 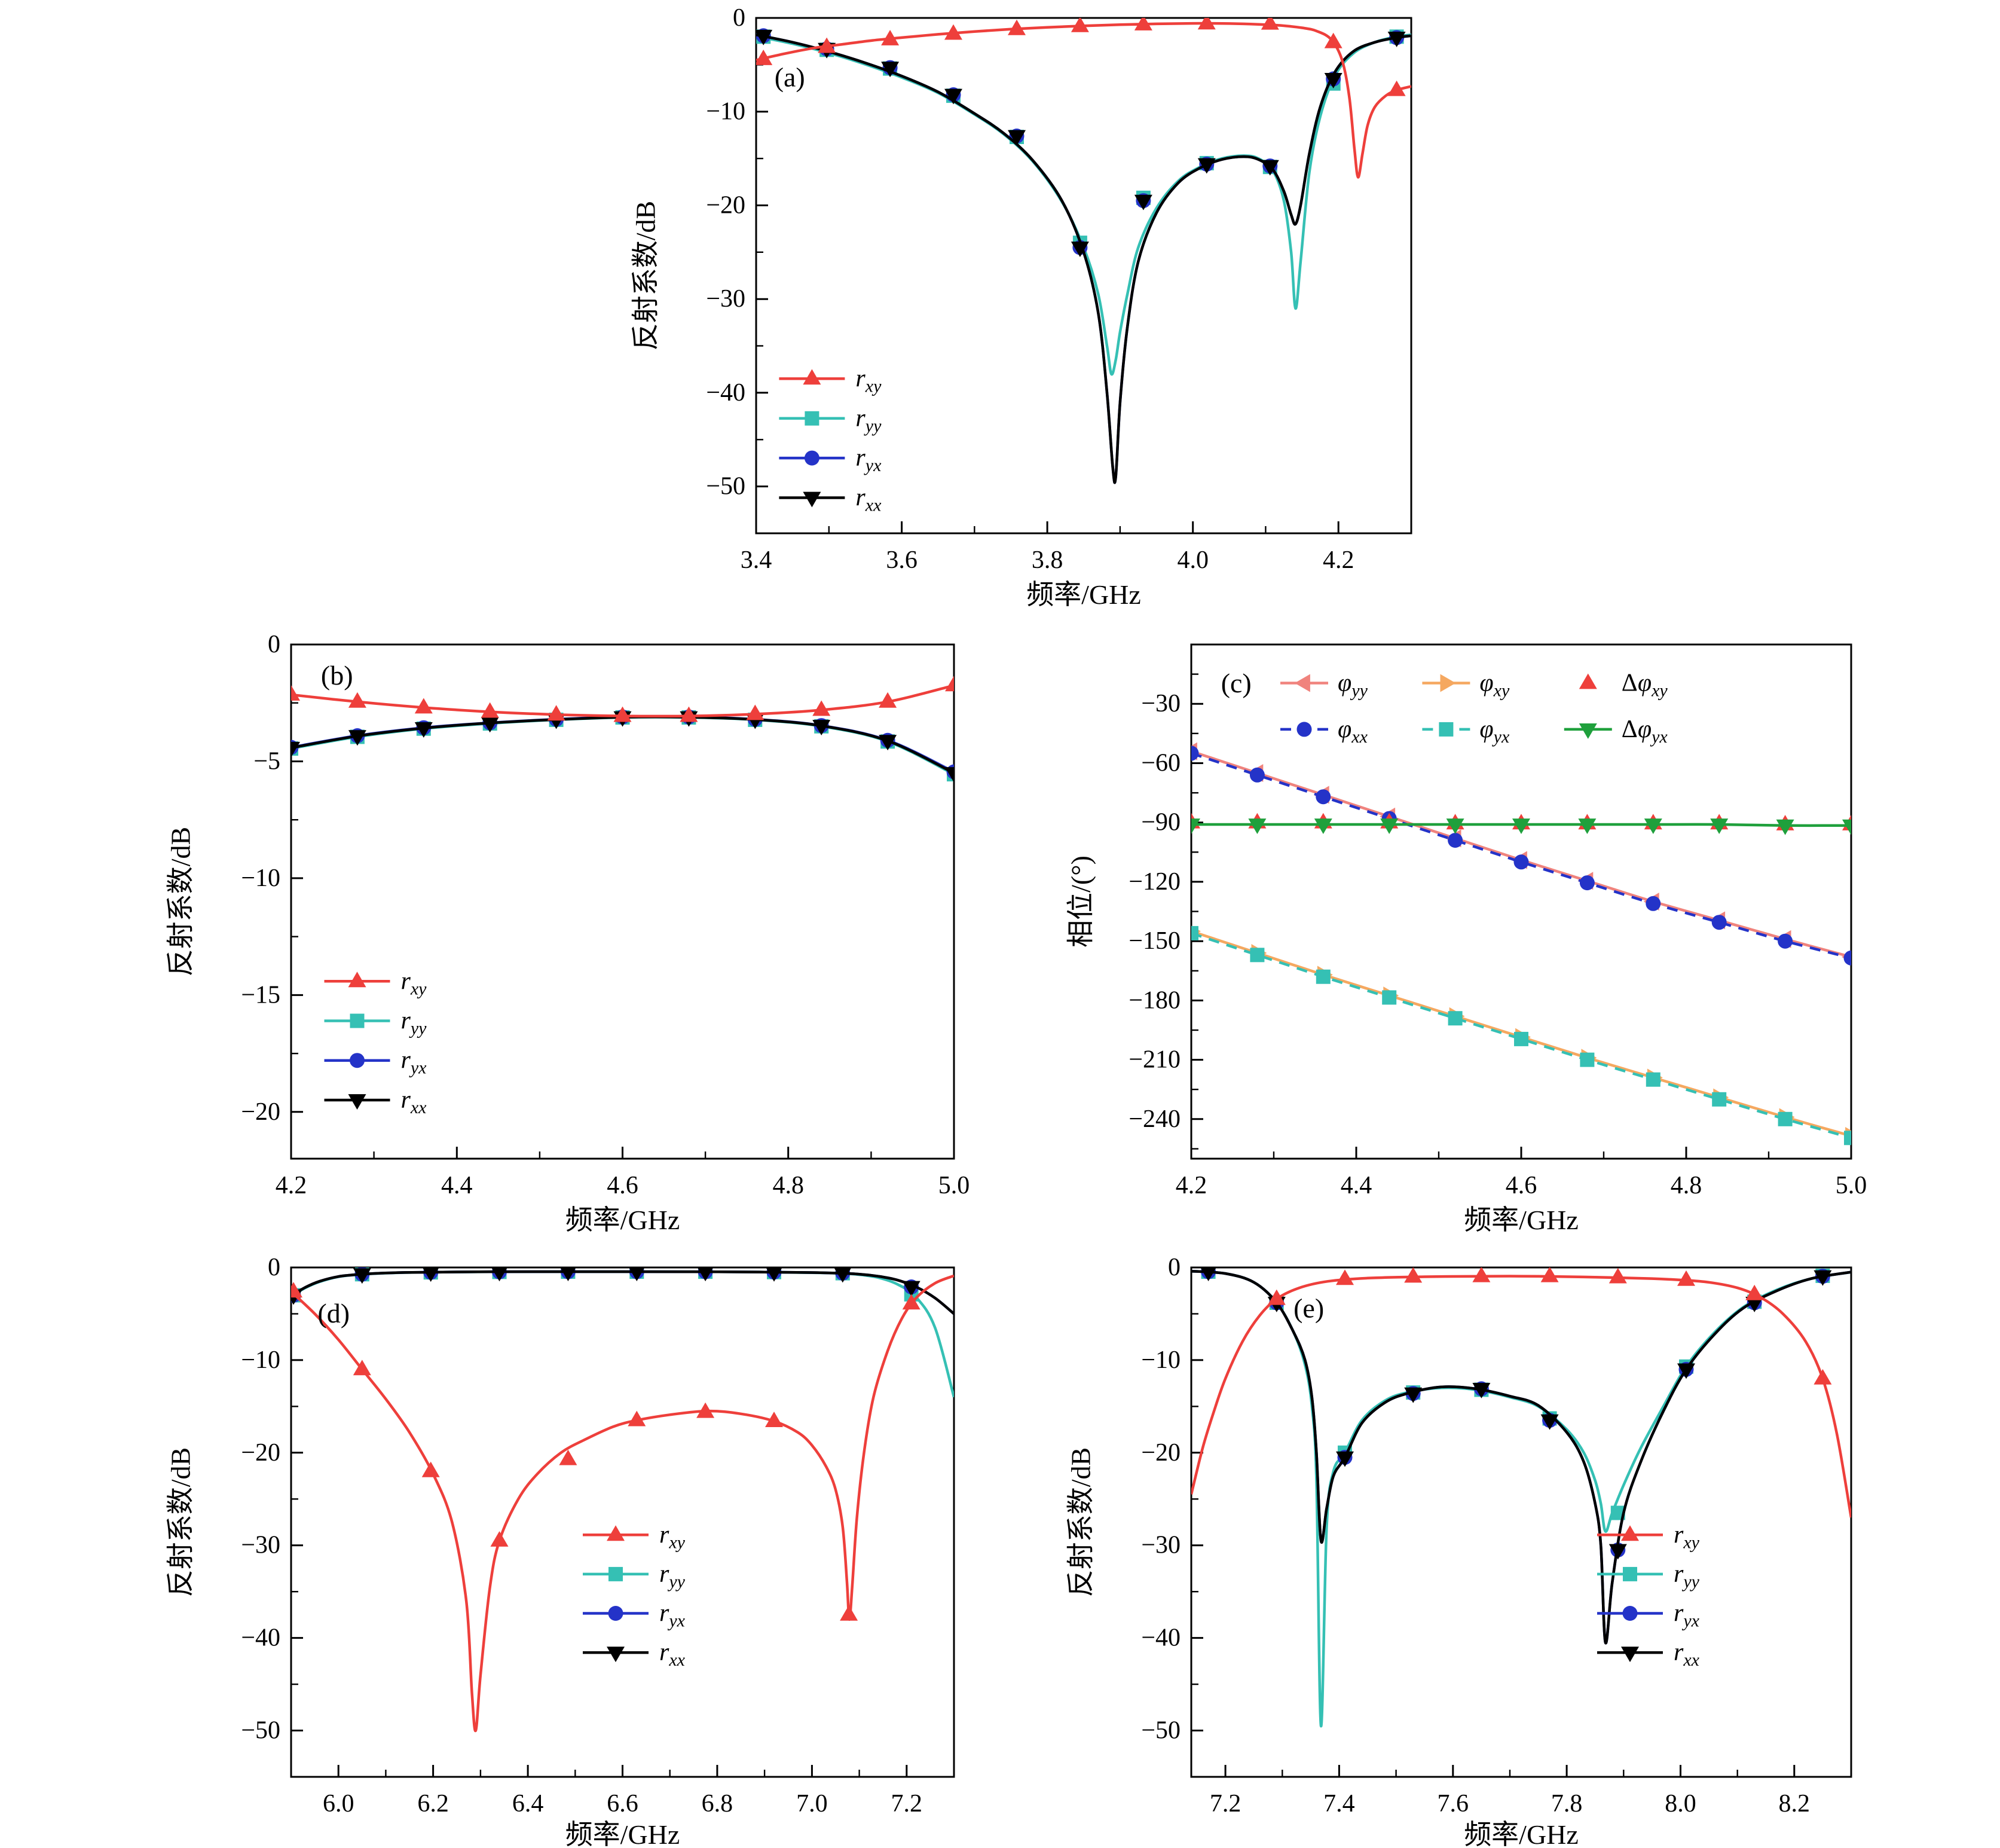 What do you see at coordinates (605, 1285) in the screenshot?
I see `series-r_yx-markers` at bounding box center [605, 1285].